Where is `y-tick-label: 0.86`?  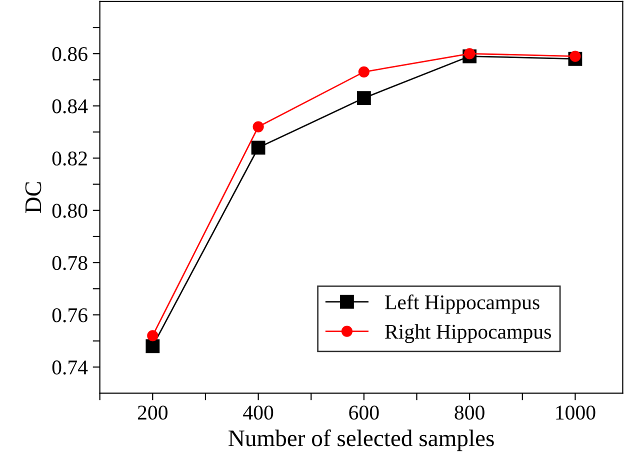 y-tick-label: 0.86 is located at coordinates (70, 54).